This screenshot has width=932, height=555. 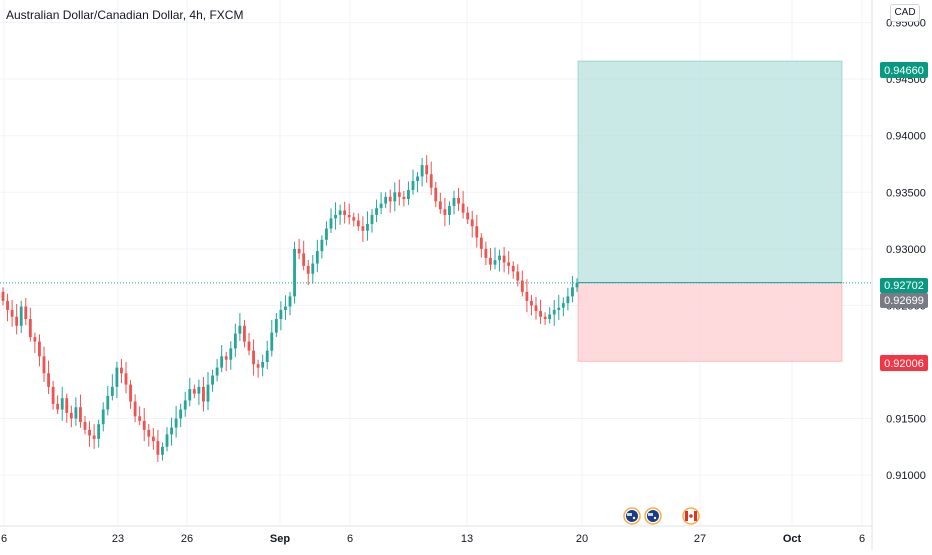 I want to click on target-price-label: 0.94660, so click(x=904, y=71).